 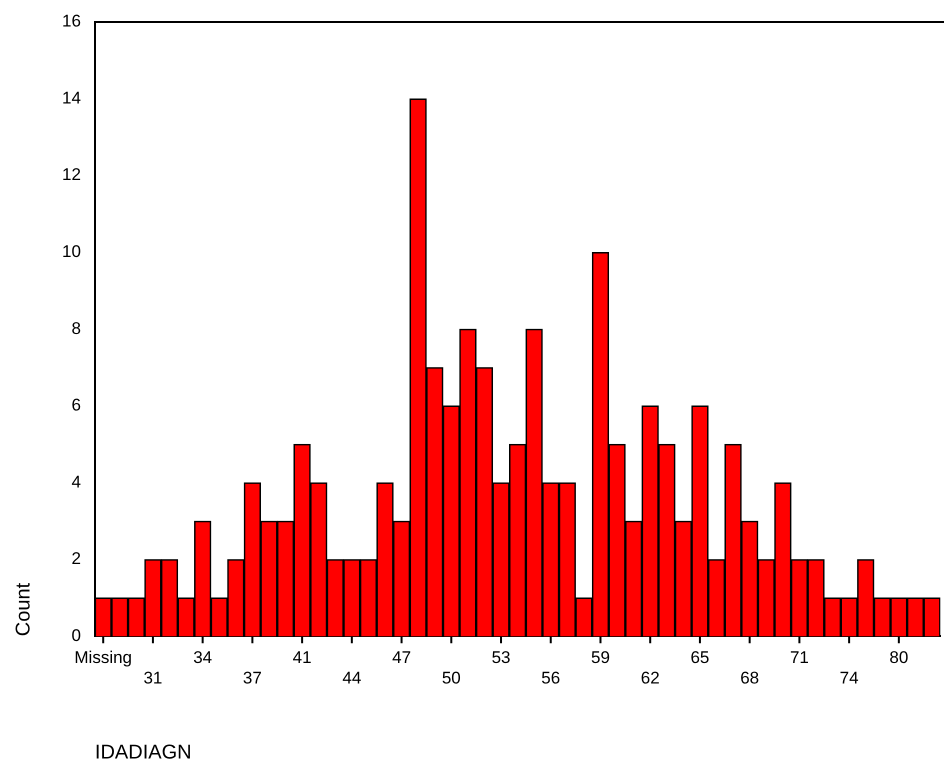 What do you see at coordinates (76, 635) in the screenshot?
I see `y-tick-label: 0` at bounding box center [76, 635].